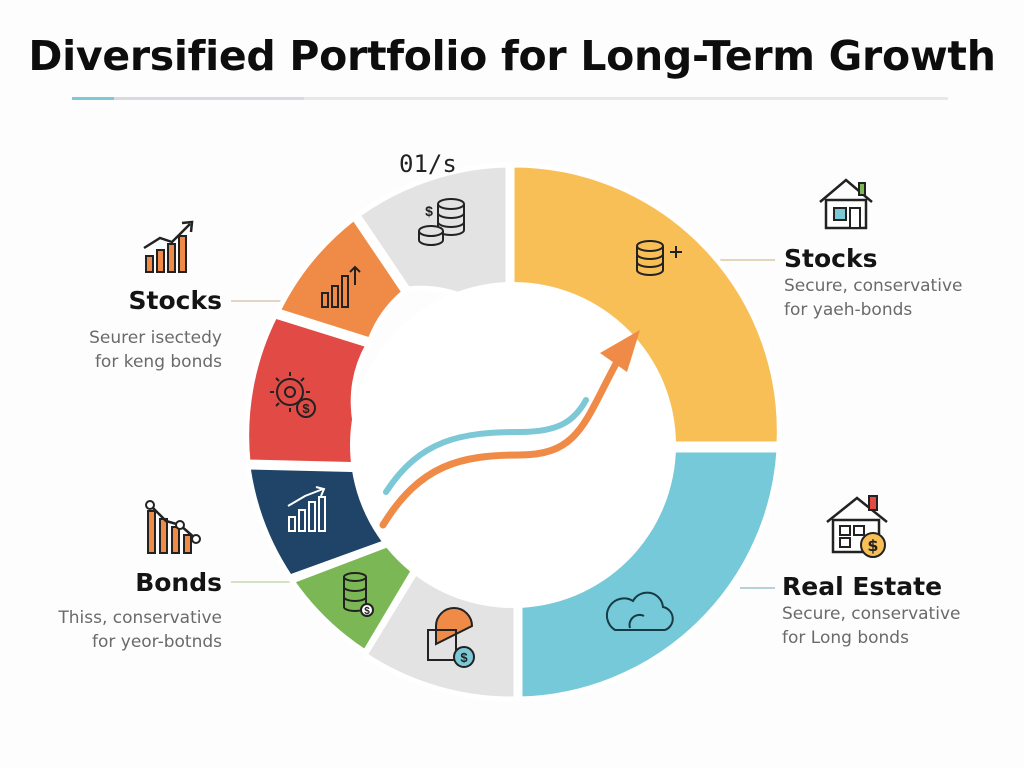 The width and height of the screenshot is (1024, 768). I want to click on growth-chart-icon, so click(168, 246).